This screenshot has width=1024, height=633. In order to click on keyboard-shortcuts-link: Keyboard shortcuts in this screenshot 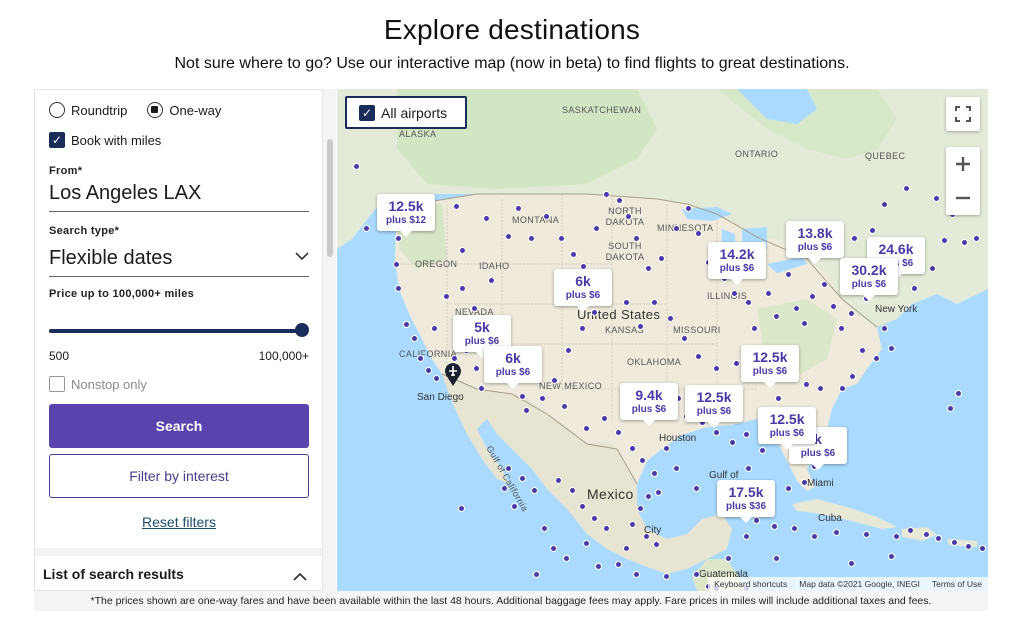, I will do `click(751, 584)`.